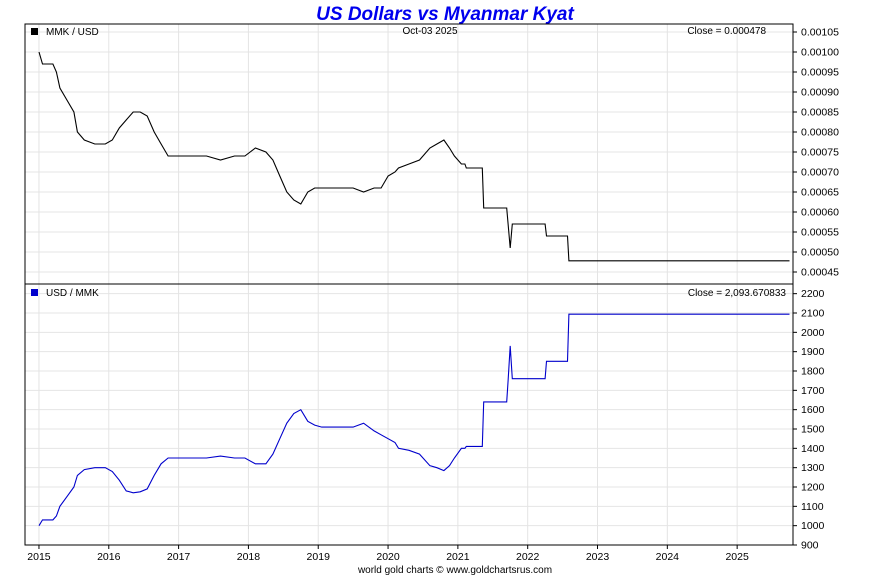 The width and height of the screenshot is (890, 580). Describe the element at coordinates (813, 352) in the screenshot. I see `y-tick-label: 1900` at that location.